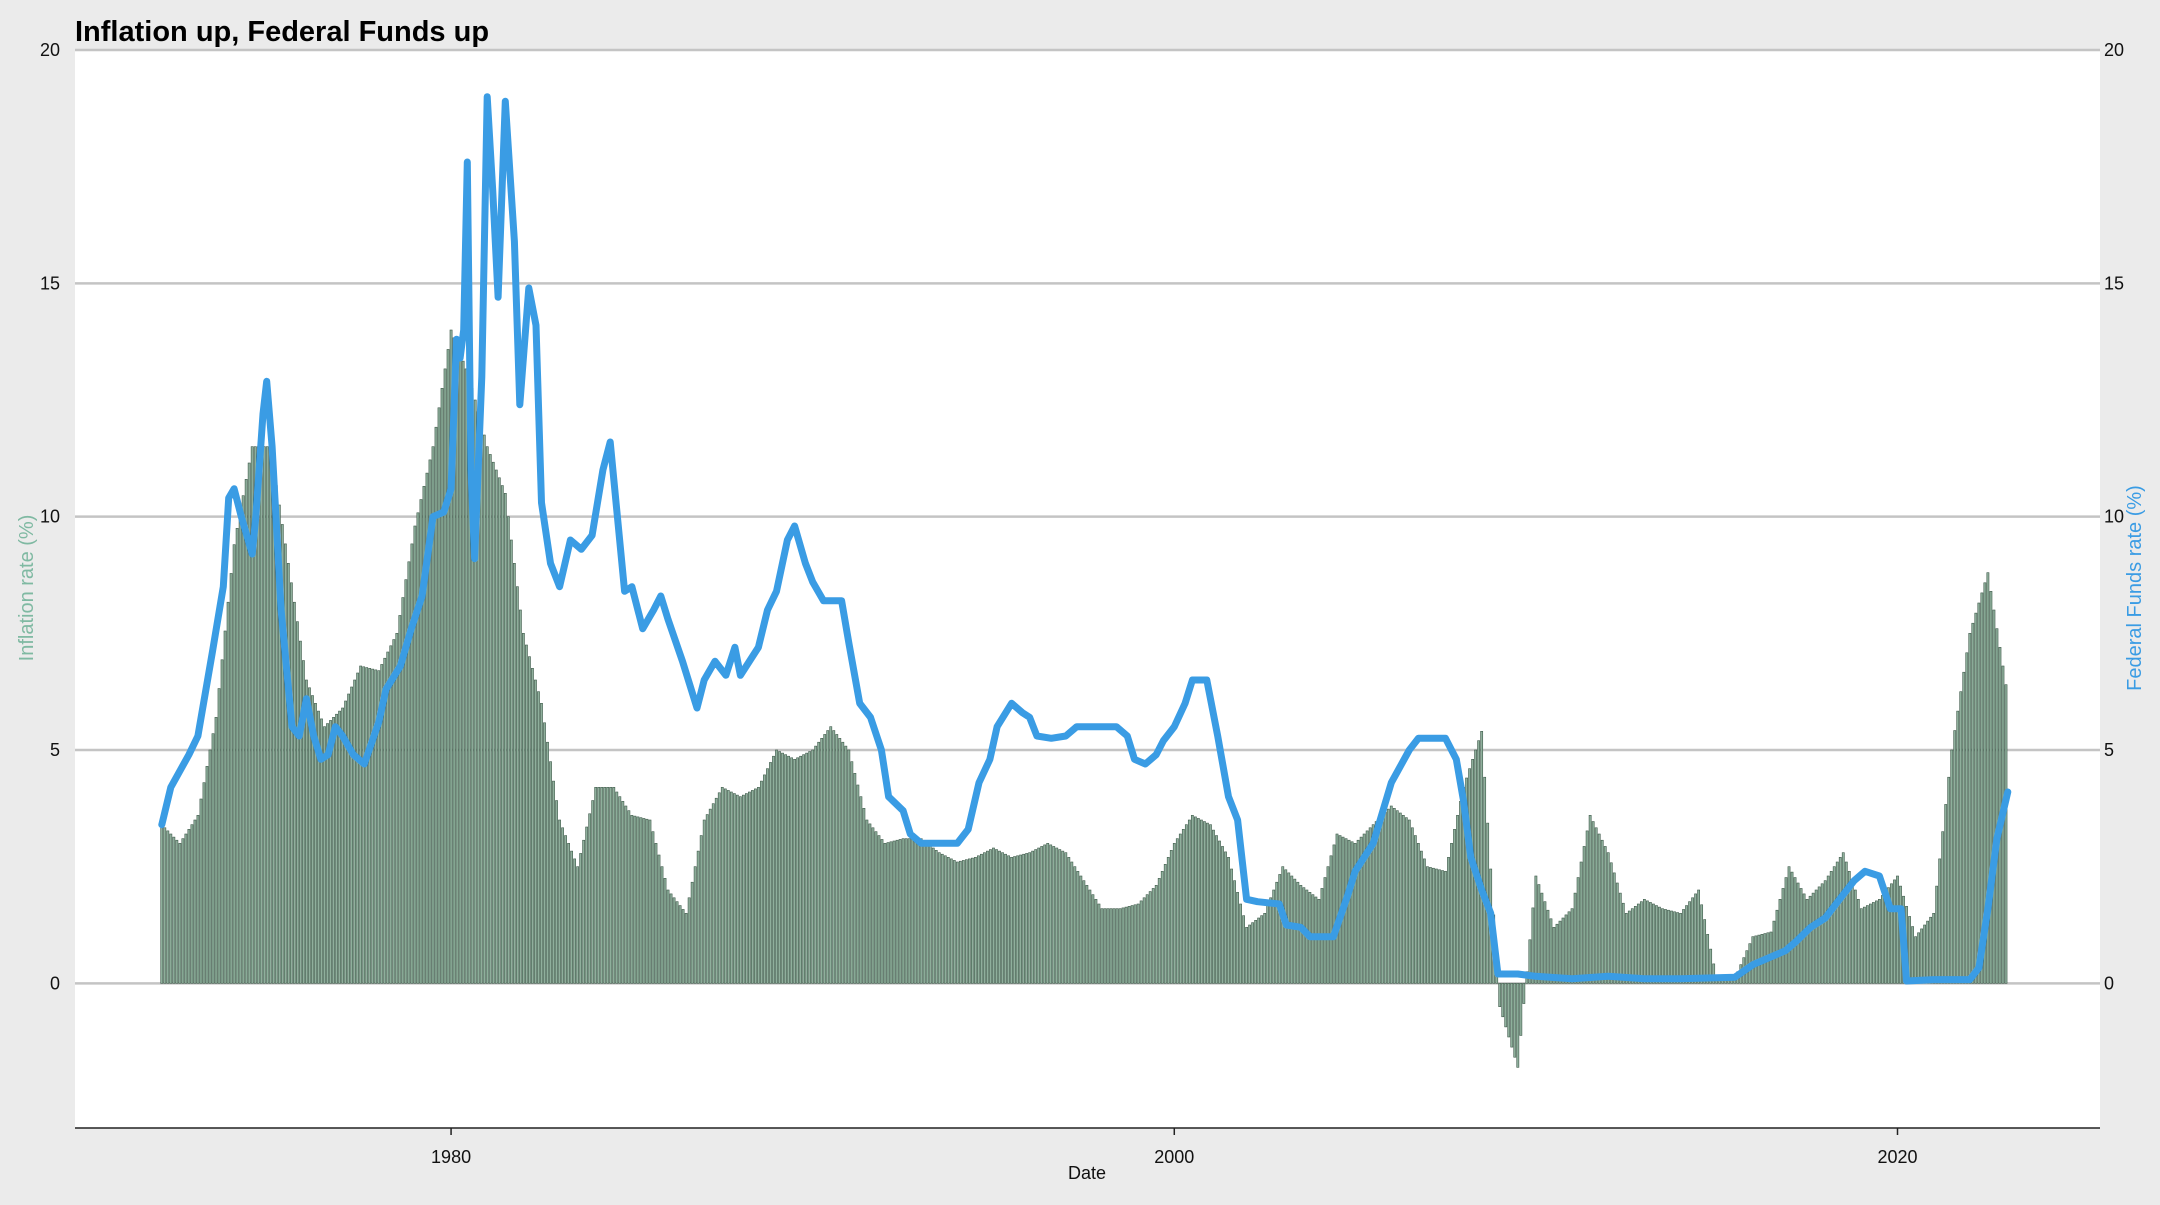  Describe the element at coordinates (27, 588) in the screenshot. I see `y-axis-label-left: Inflation rate (%)` at that location.